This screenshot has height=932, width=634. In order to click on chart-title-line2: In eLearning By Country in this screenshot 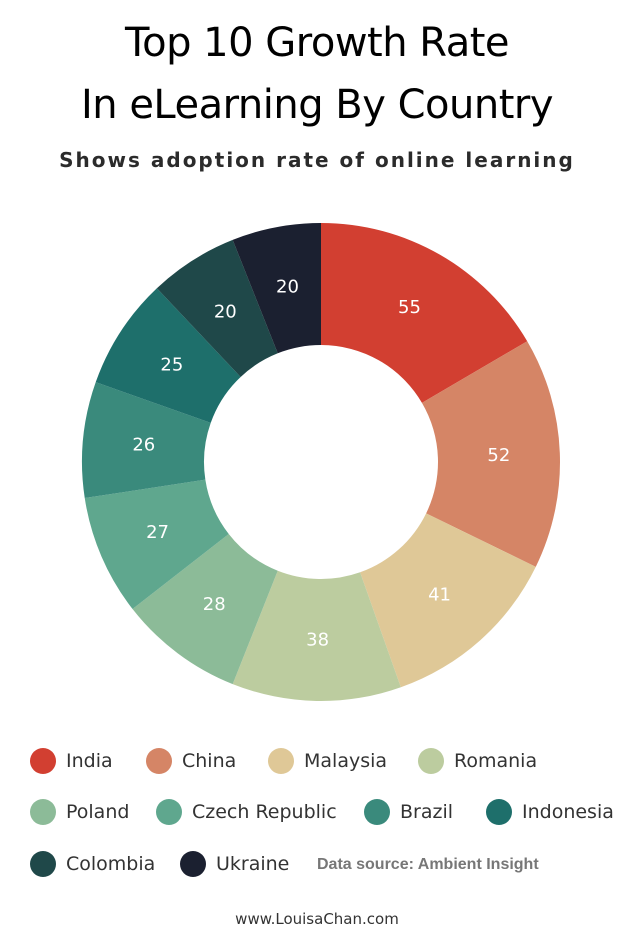, I will do `click(317, 105)`.